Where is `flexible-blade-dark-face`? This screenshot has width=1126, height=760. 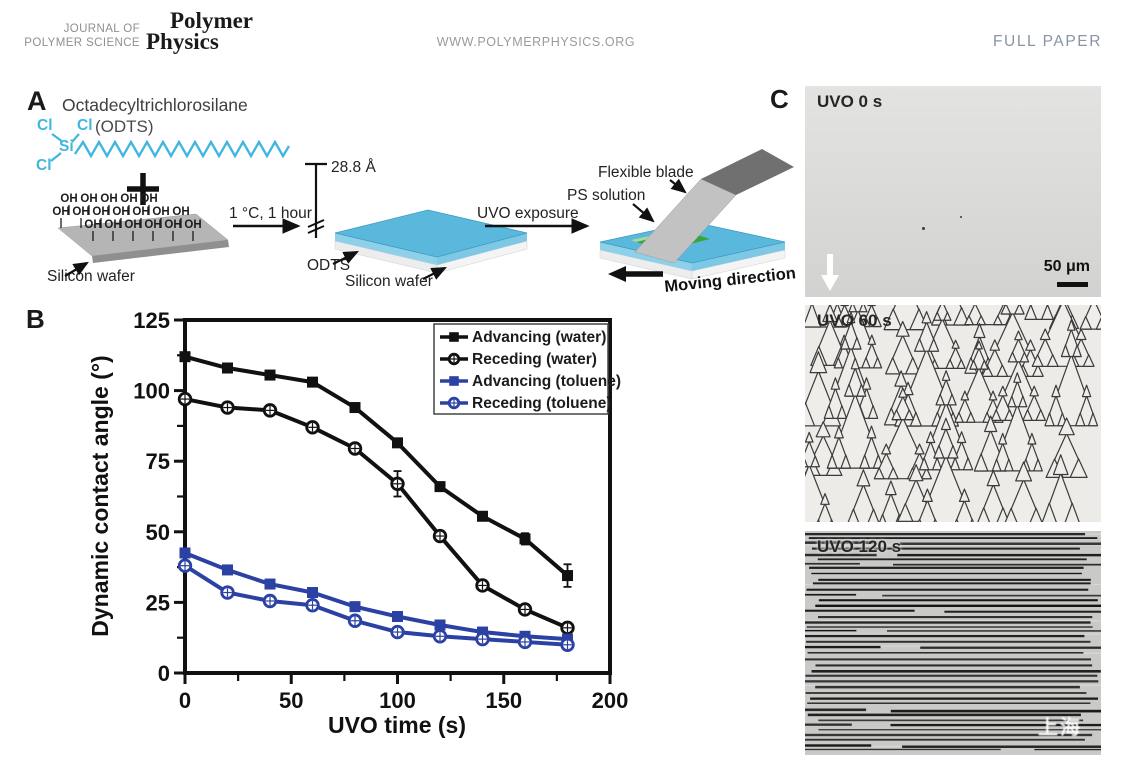
flexible-blade-dark-face is located at coordinates (747, 172).